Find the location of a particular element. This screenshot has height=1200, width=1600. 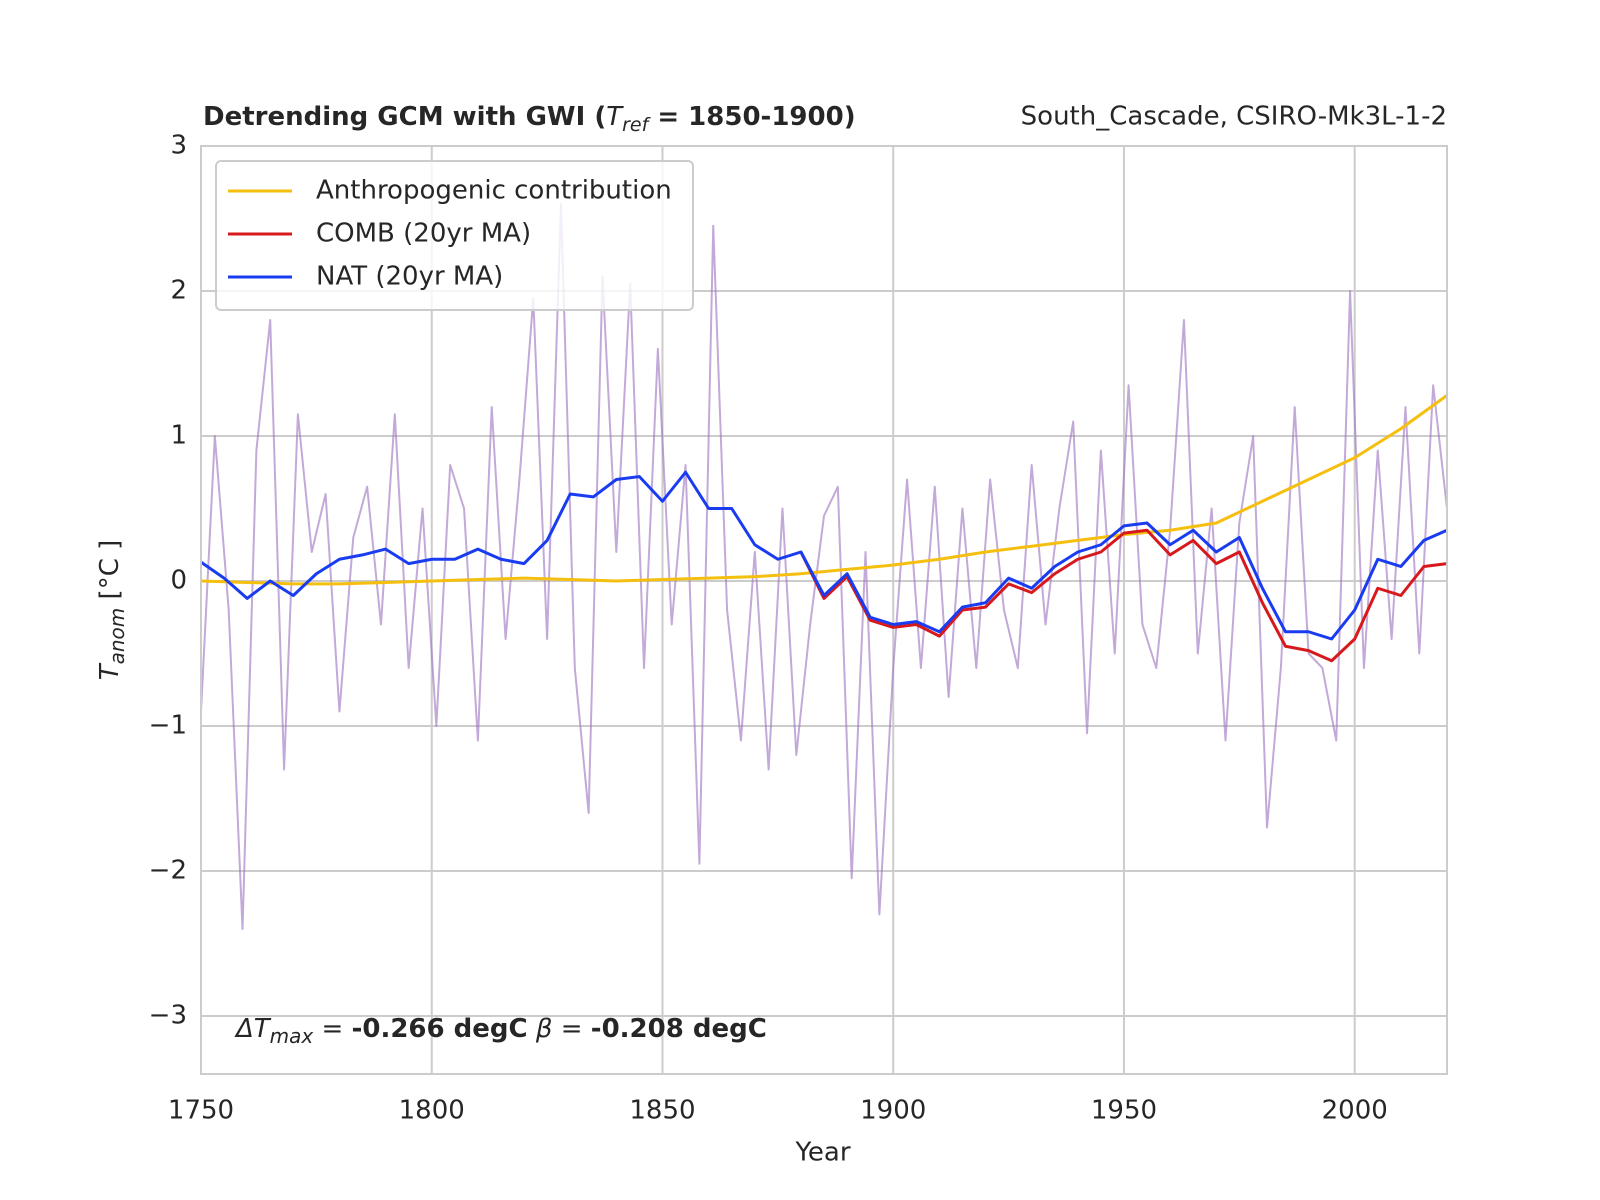

legend-label: COMB (20yr MA) is located at coordinates (423, 234).